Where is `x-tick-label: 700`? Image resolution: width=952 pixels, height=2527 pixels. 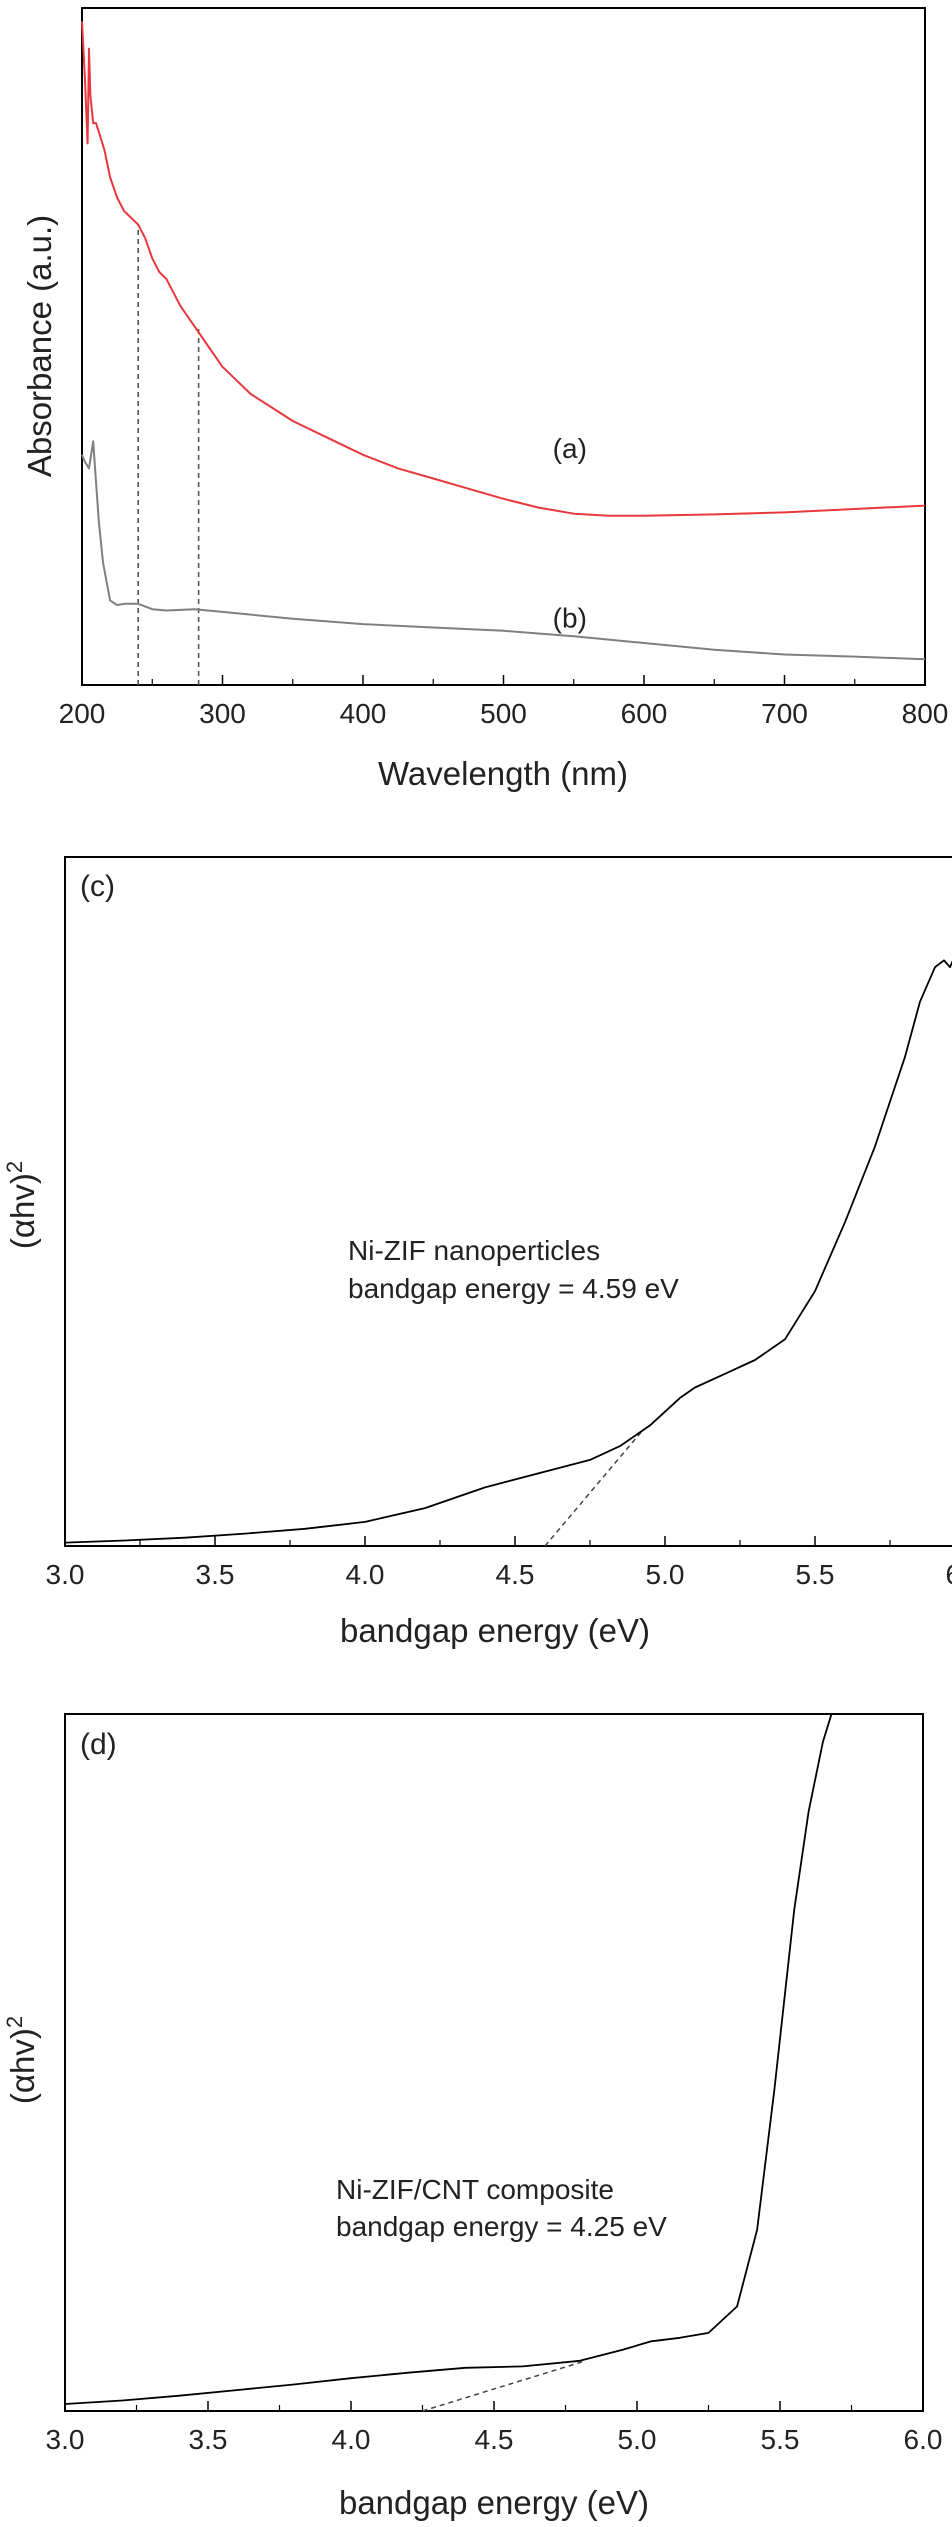
x-tick-label: 700 is located at coordinates (784, 713).